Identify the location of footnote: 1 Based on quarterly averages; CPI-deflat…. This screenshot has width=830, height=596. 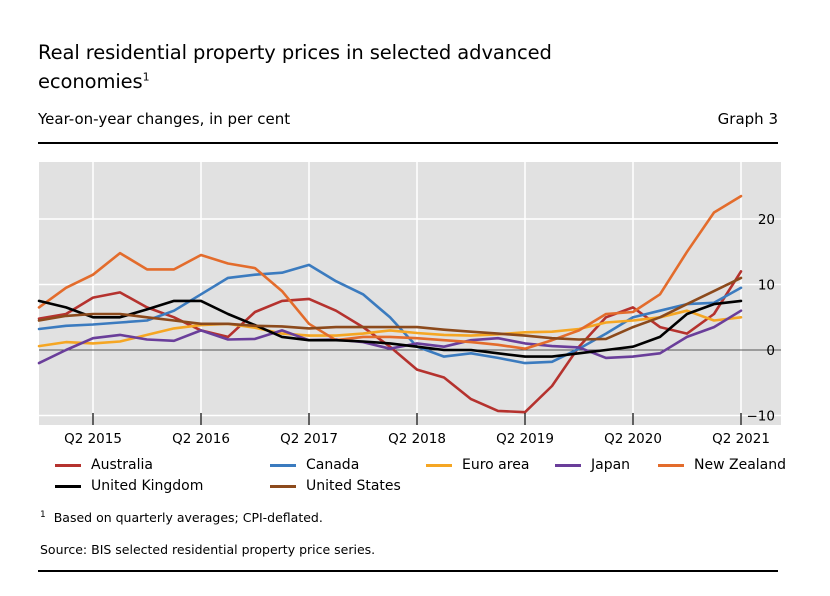
(181, 517).